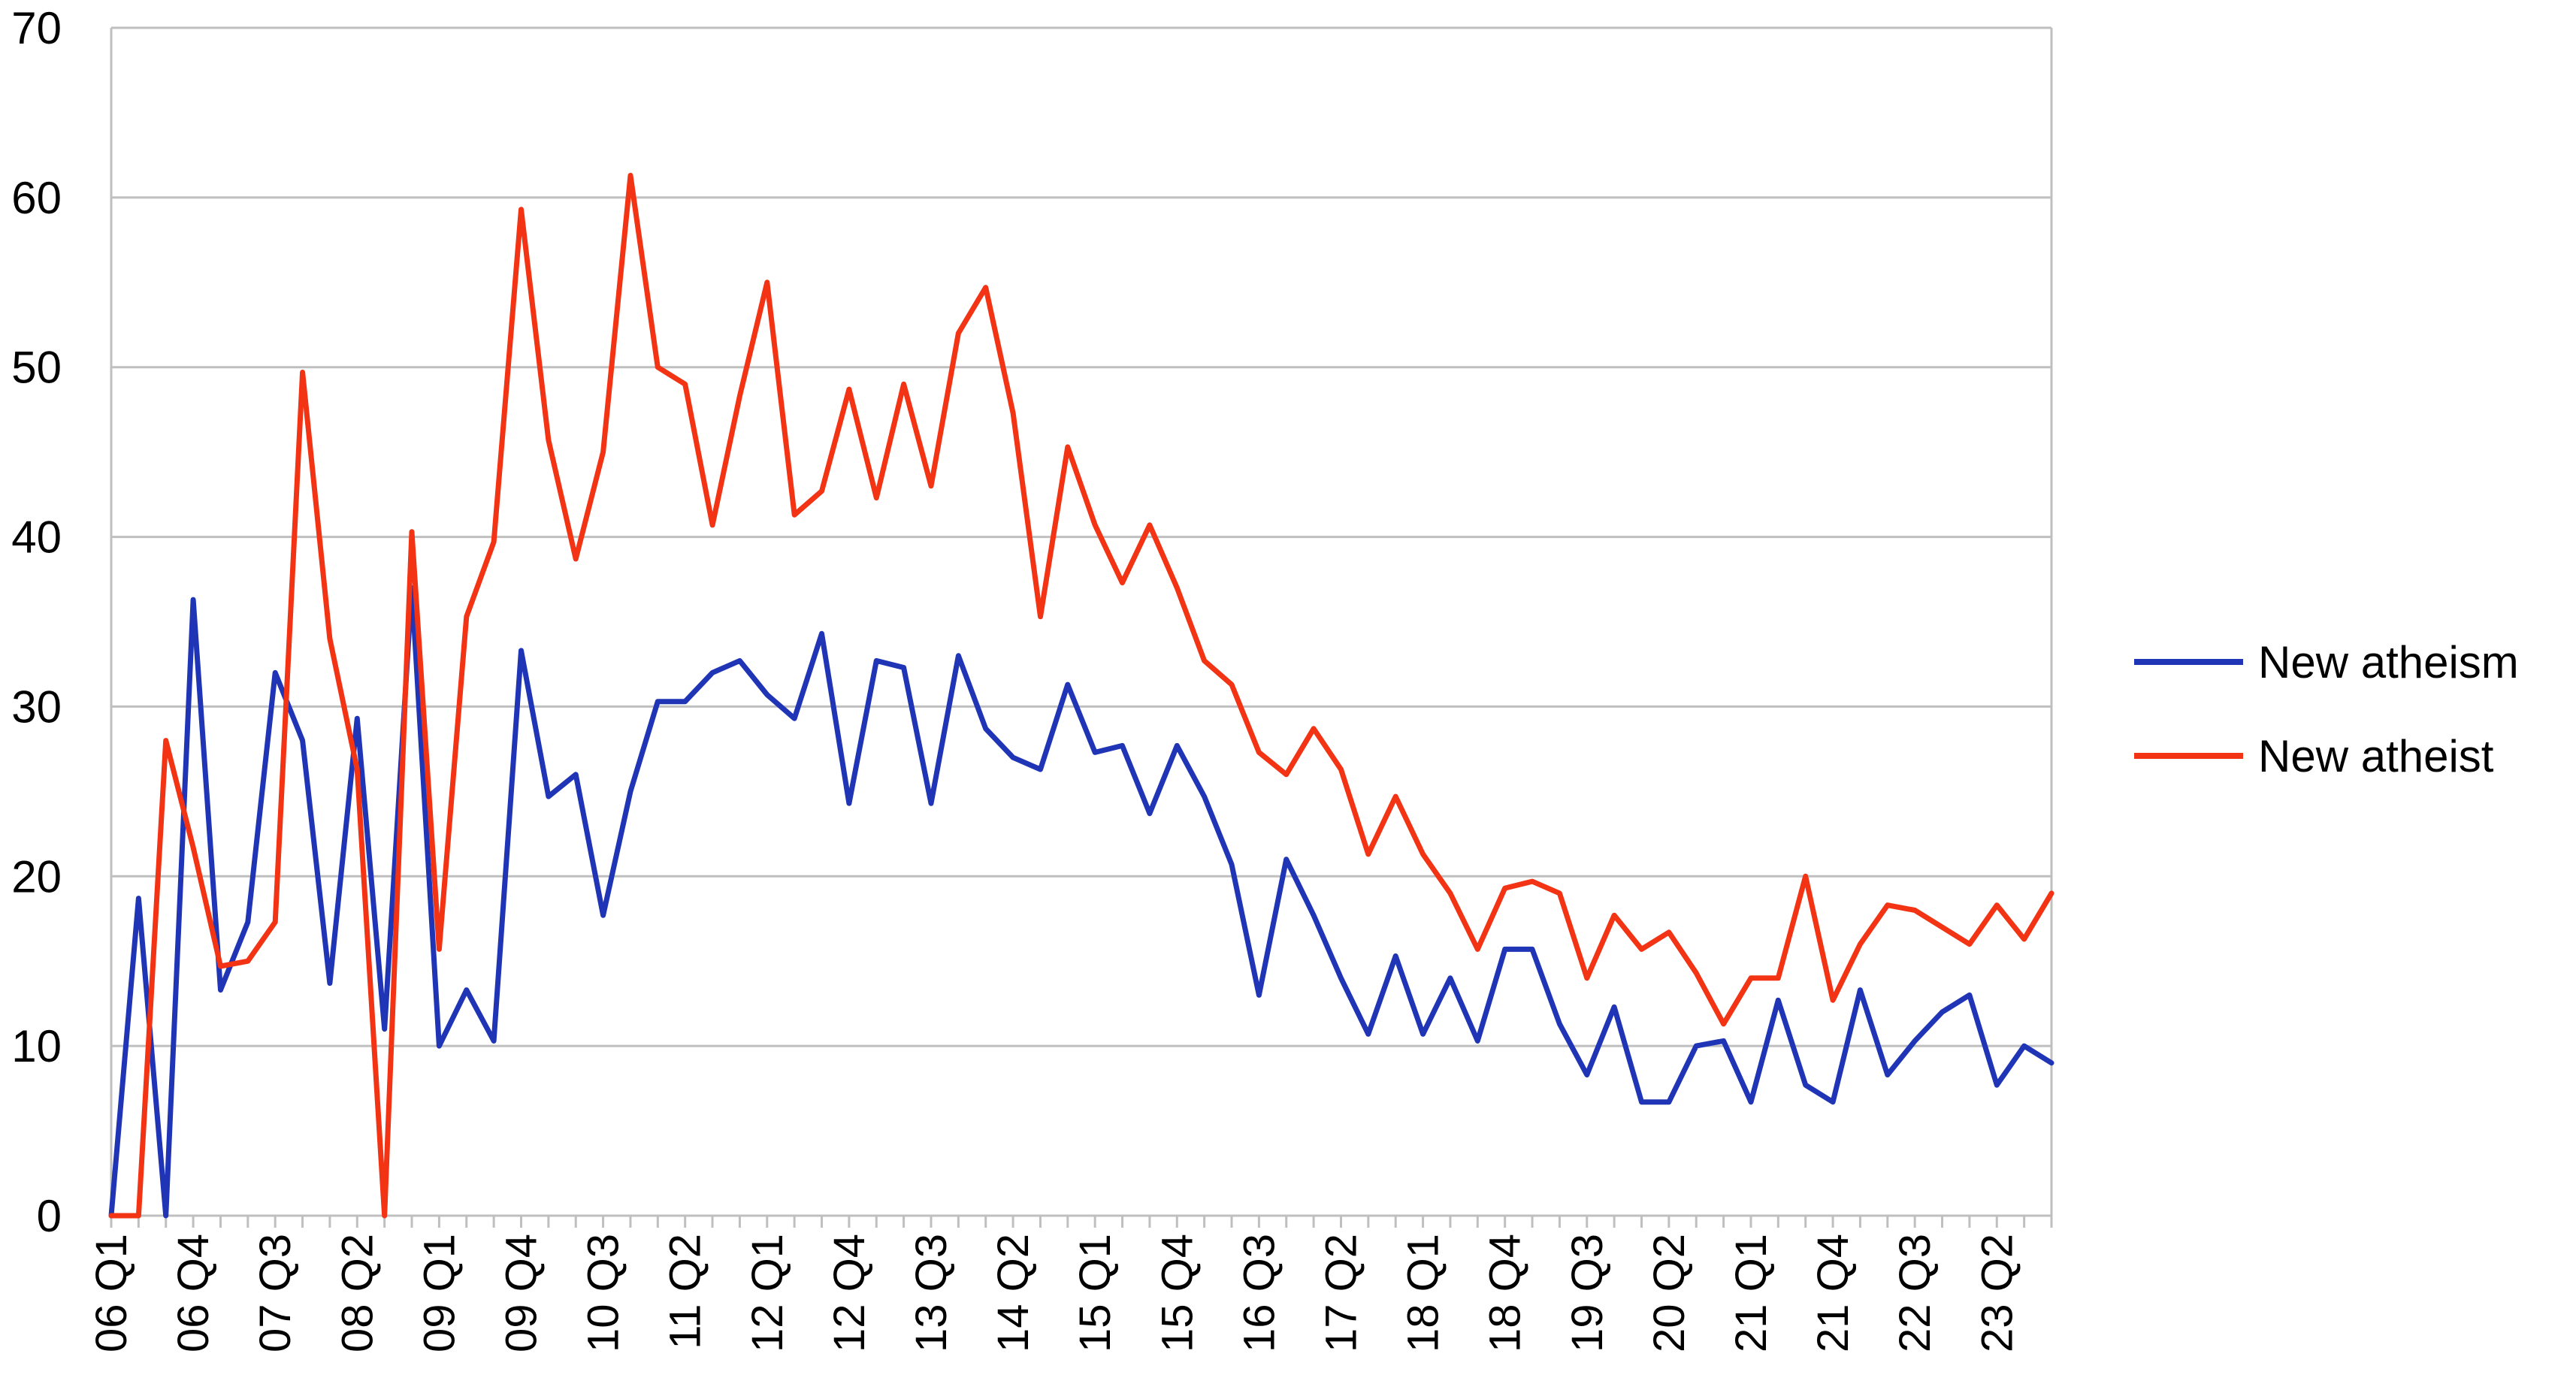  What do you see at coordinates (768, 1293) in the screenshot?
I see `x-tick-label: 12 Q1` at bounding box center [768, 1293].